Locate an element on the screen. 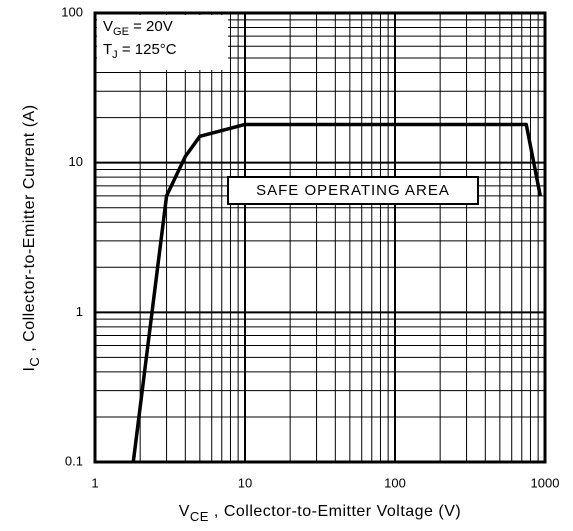 The width and height of the screenshot is (573, 531). x-tick-label: 100 is located at coordinates (395, 482).